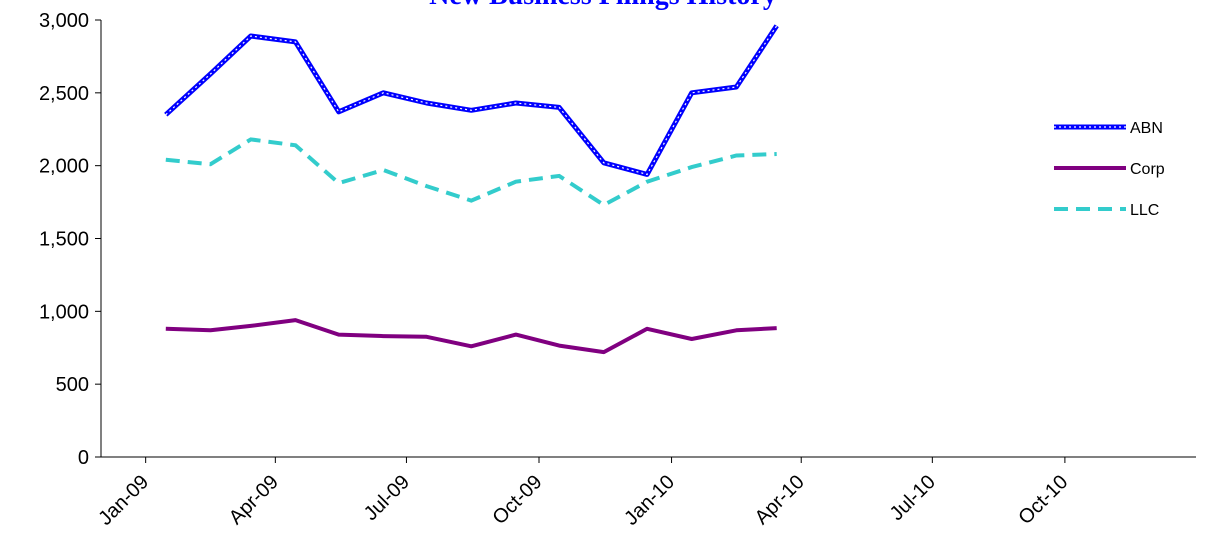 The width and height of the screenshot is (1206, 553). I want to click on y-axis-ticks: 0 500 1,000 1,500 2,000 2,500 3,000, so click(70, 239).